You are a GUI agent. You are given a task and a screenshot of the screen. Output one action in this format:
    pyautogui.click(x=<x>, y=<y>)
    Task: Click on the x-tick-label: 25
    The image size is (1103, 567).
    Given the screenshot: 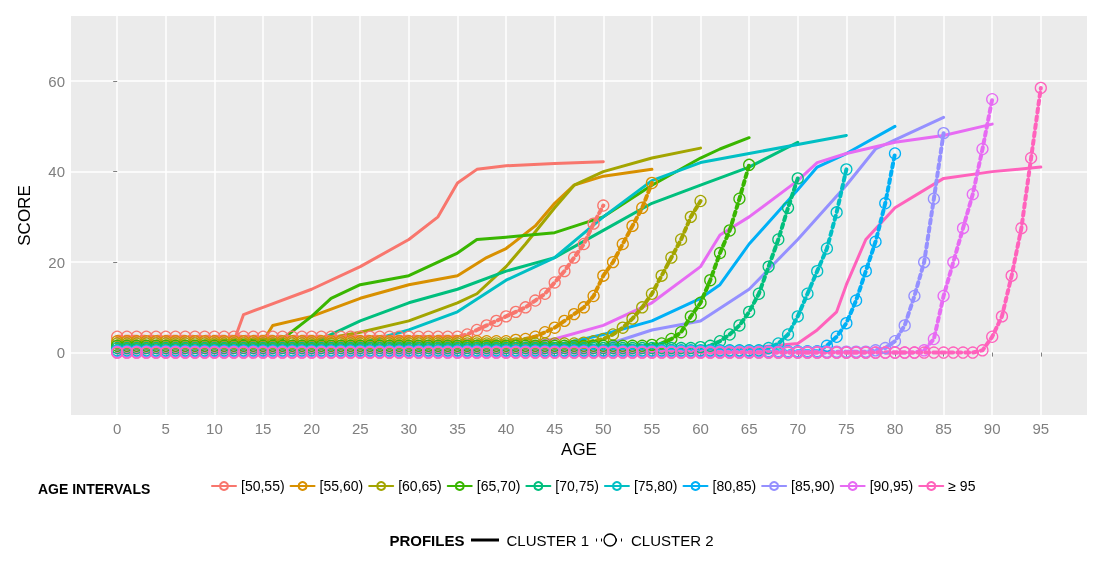 What is the action you would take?
    pyautogui.click(x=360, y=428)
    